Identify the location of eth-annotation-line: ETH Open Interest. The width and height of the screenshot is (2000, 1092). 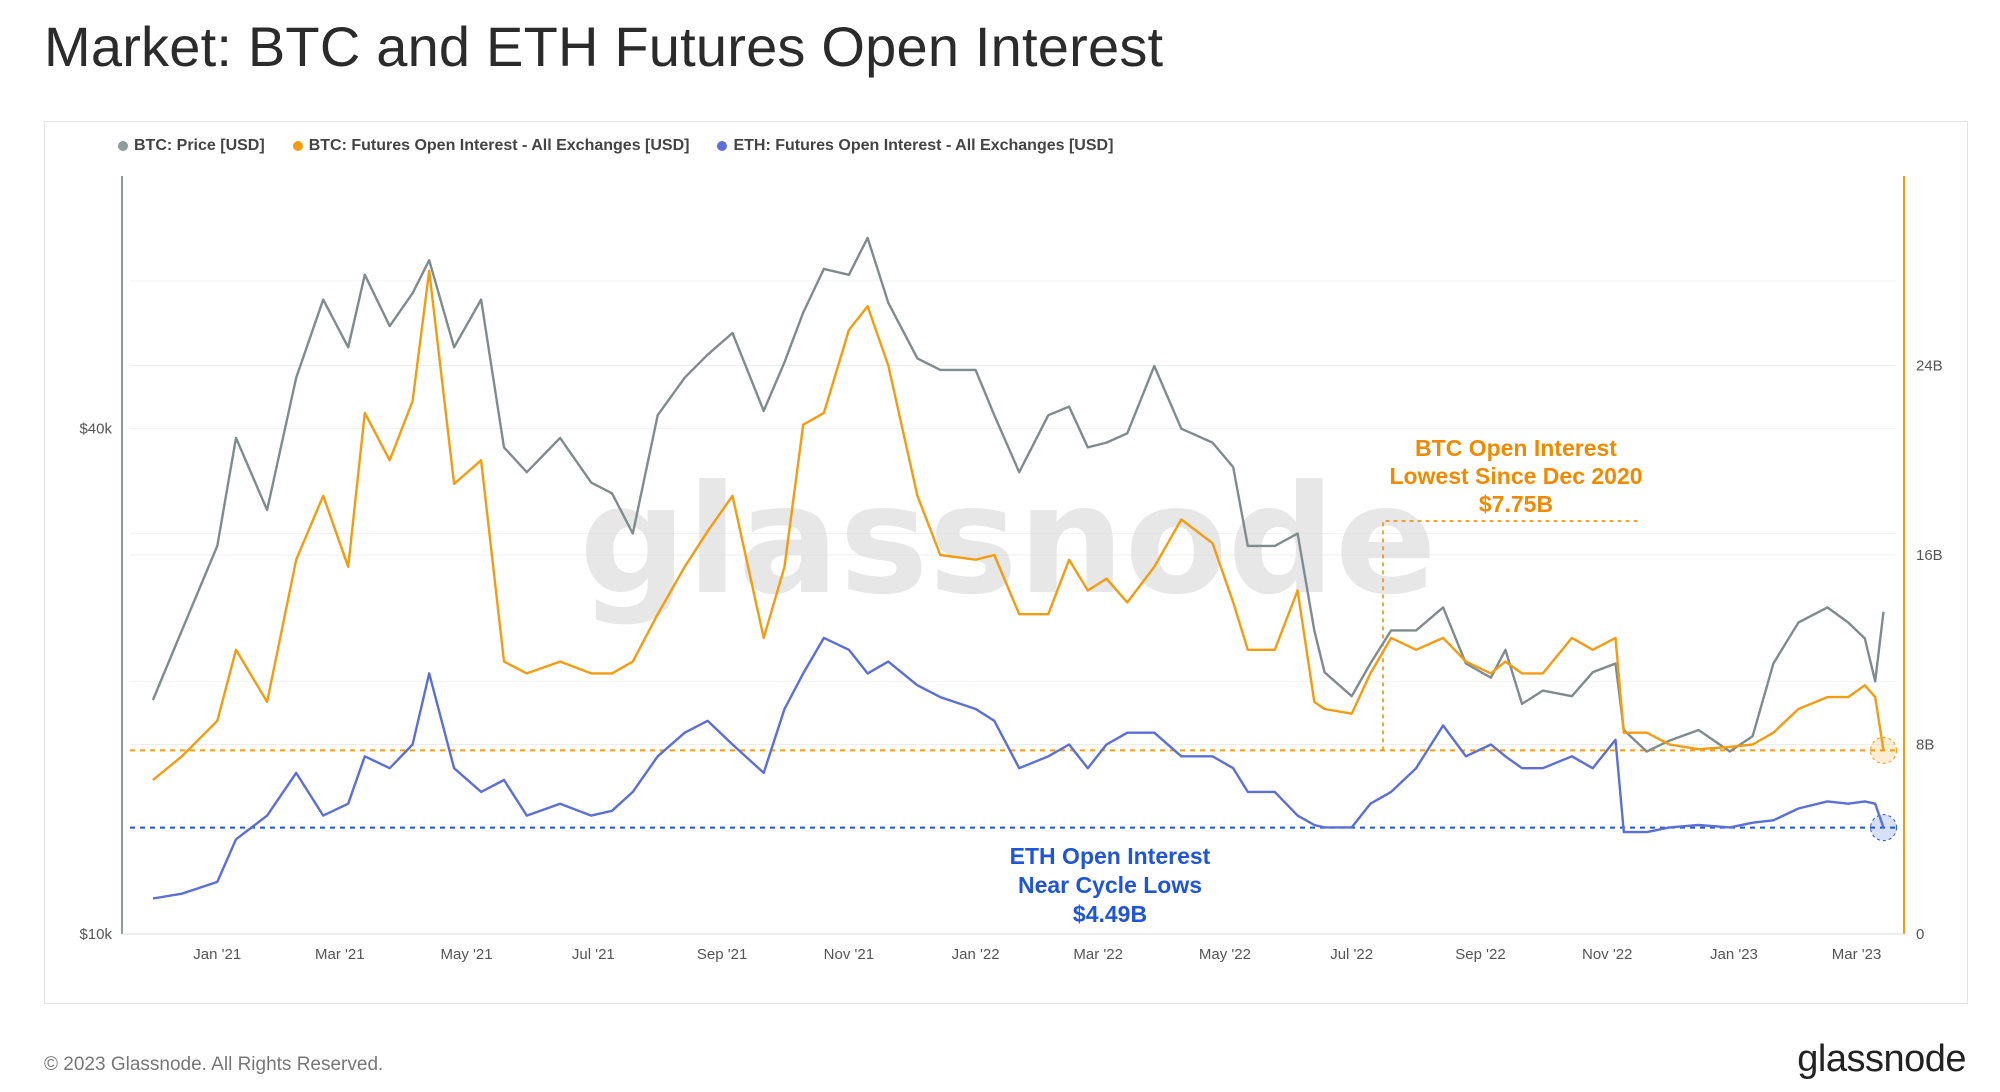
(1110, 856).